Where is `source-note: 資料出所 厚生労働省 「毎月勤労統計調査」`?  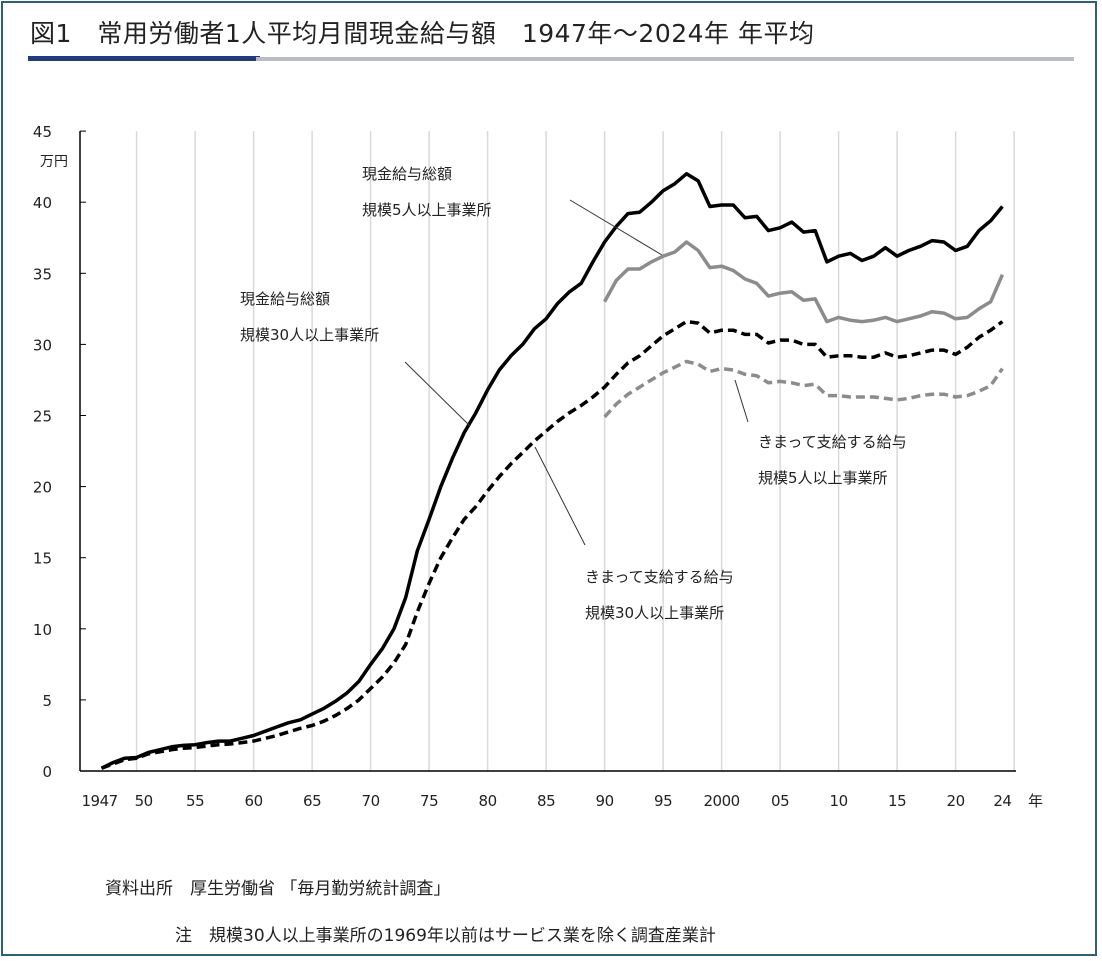
source-note: 資料出所 厚生労働省 「毎月勤労統計調査」 is located at coordinates (278, 889).